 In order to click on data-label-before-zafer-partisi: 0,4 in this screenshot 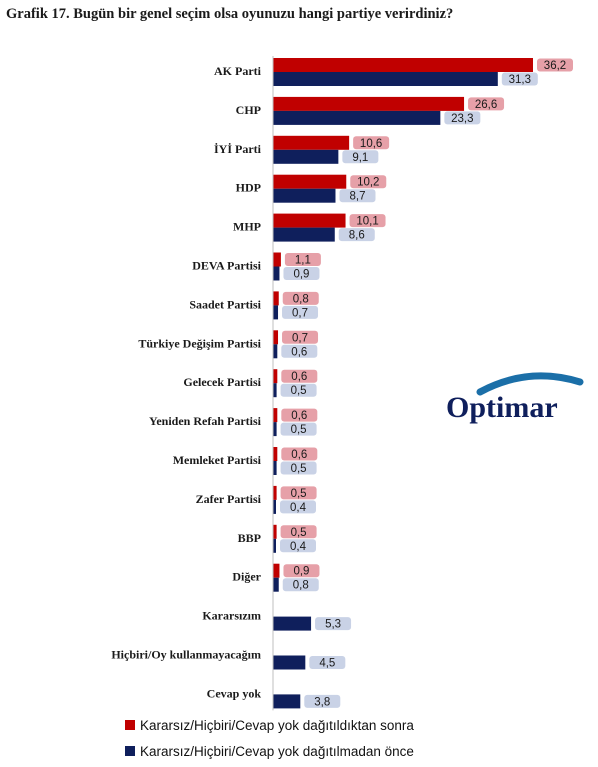, I will do `click(298, 508)`.